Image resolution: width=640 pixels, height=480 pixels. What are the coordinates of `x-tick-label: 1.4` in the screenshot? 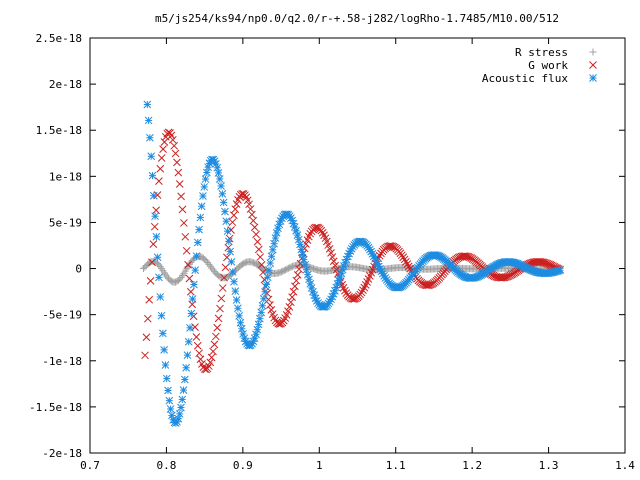 It's located at (625, 465).